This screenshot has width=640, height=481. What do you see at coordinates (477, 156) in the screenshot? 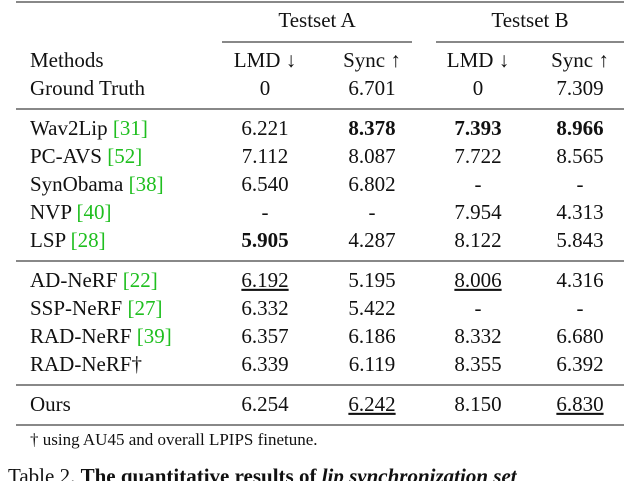
I see `cell: 7.722` at bounding box center [477, 156].